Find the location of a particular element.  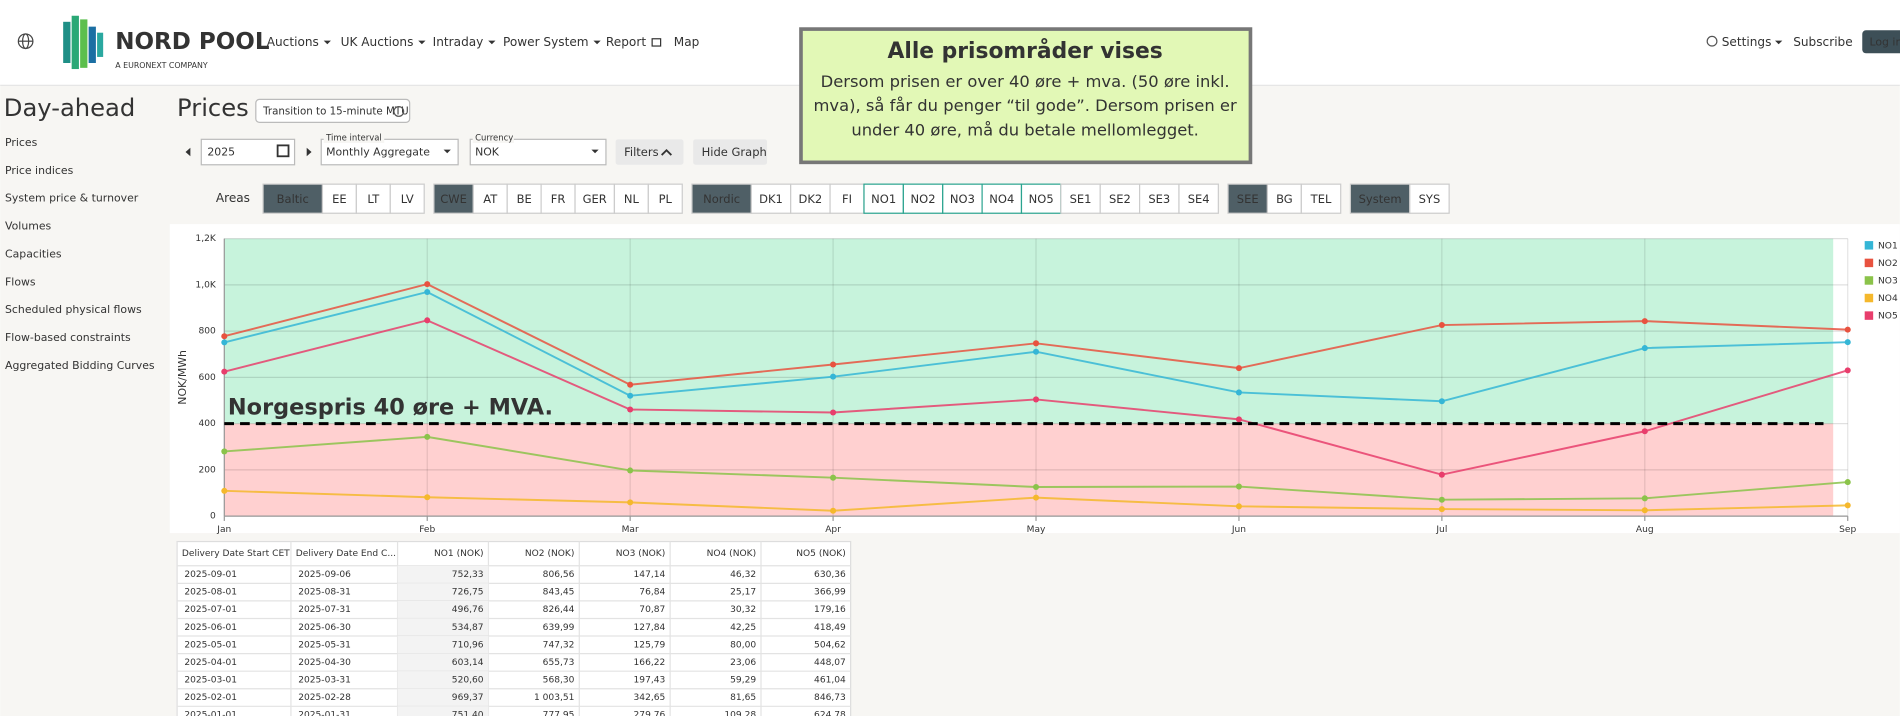

area-button-label: SE1 is located at coordinates (1081, 199).